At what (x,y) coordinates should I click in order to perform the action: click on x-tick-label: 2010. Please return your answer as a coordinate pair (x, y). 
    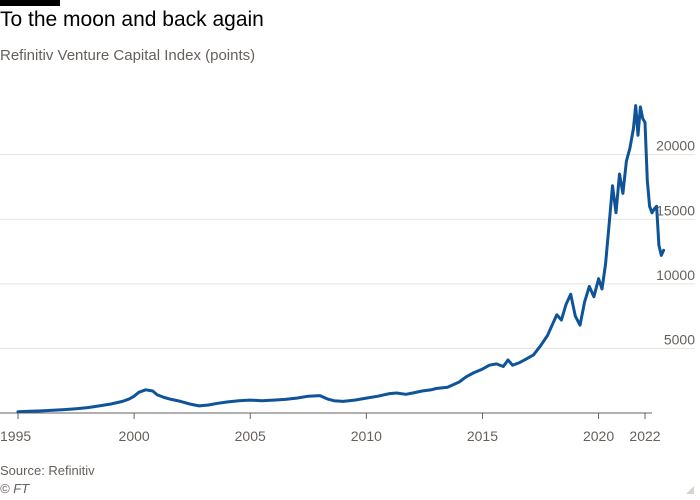
    Looking at the image, I should click on (366, 436).